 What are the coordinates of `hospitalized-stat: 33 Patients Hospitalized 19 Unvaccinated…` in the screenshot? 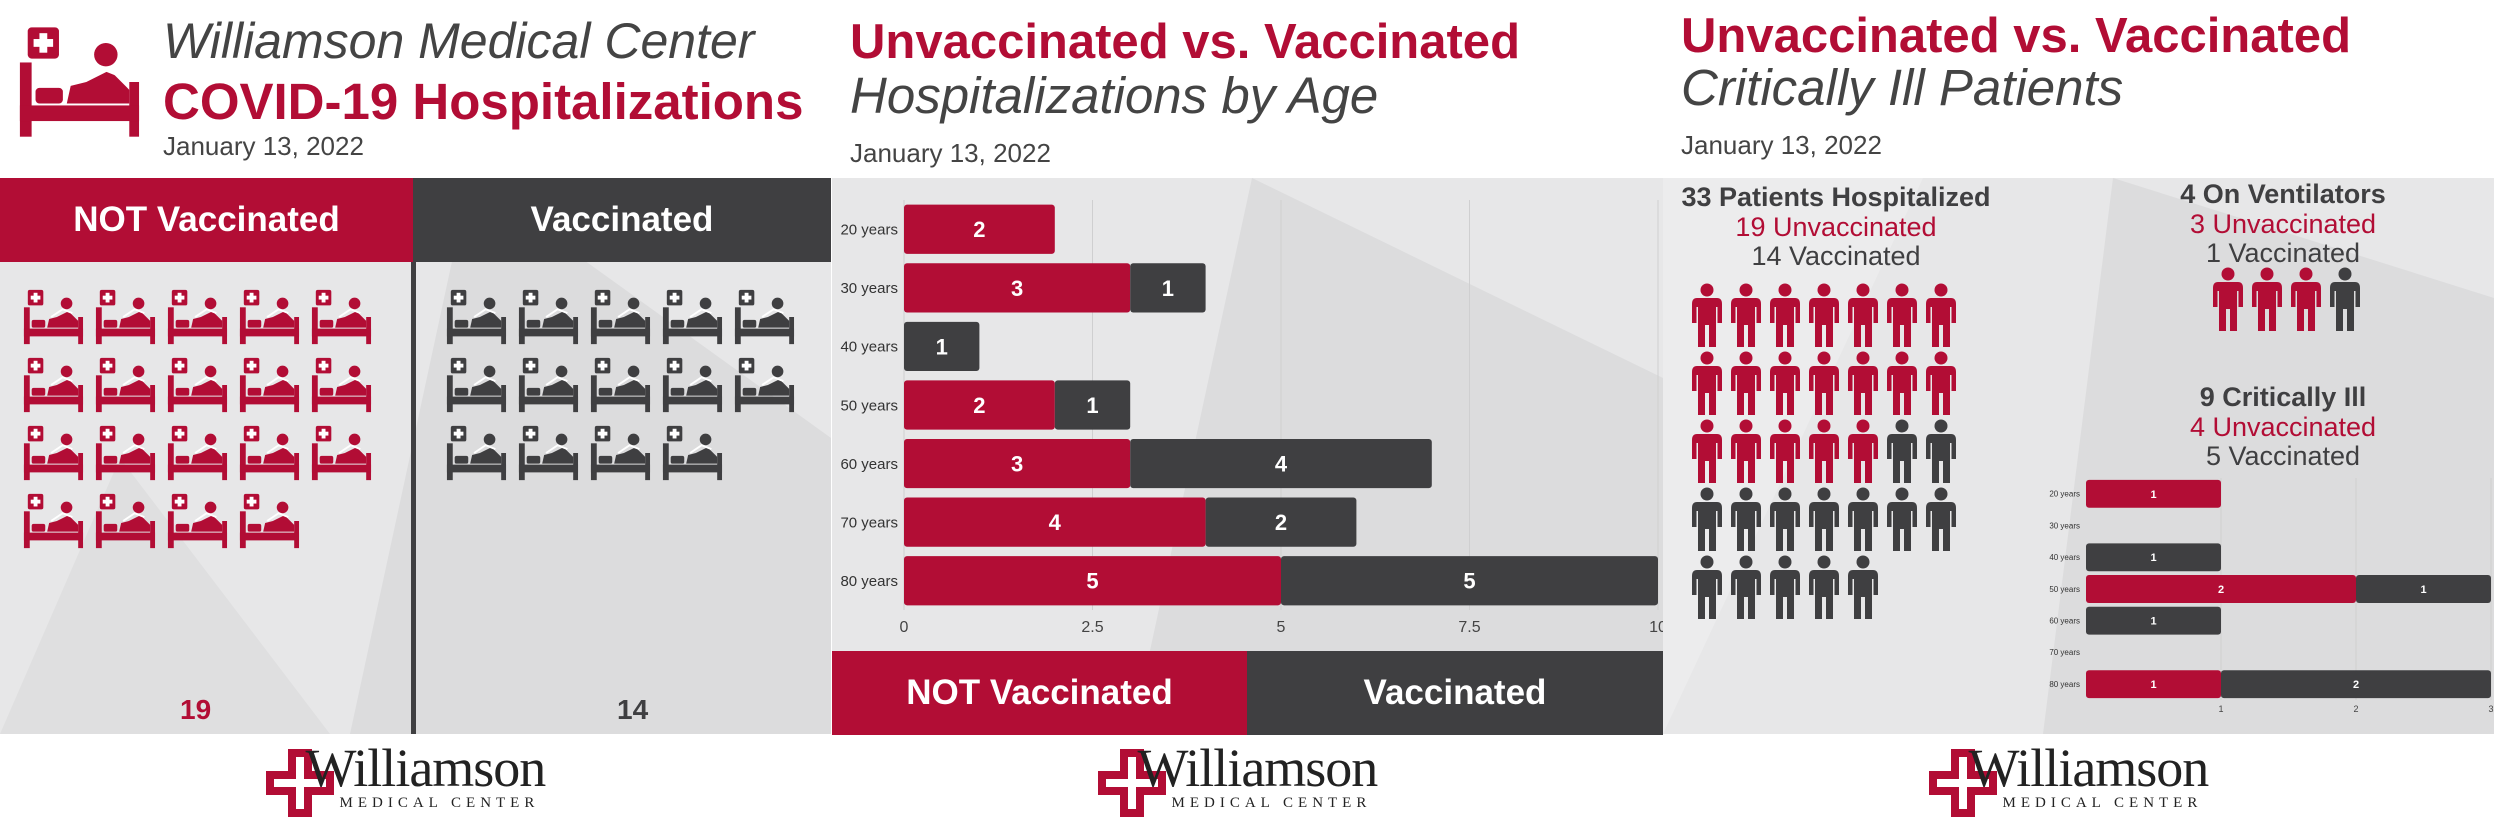 It's located at (1836, 227).